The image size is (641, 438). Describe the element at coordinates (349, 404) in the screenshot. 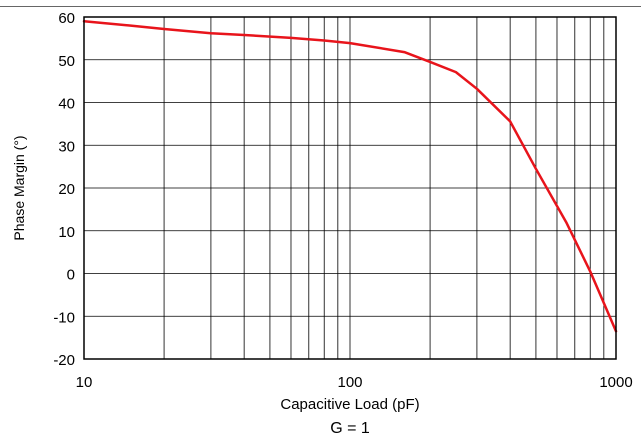

I see `x-axis-label: Capacitive Load (pF)` at that location.